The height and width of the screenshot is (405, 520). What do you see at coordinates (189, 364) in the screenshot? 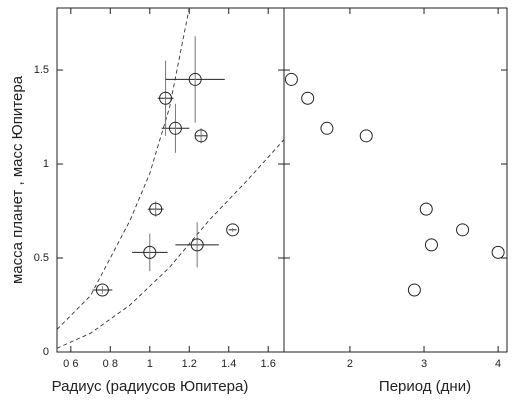
I see `x-tick-label: 1.2` at bounding box center [189, 364].